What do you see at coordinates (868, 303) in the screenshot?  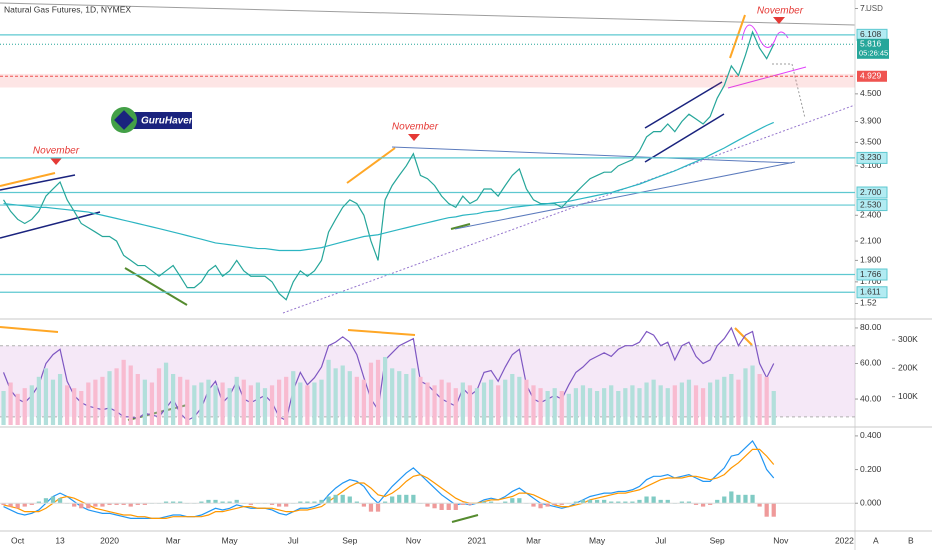 I see `y-tick-label: 1.52` at bounding box center [868, 303].